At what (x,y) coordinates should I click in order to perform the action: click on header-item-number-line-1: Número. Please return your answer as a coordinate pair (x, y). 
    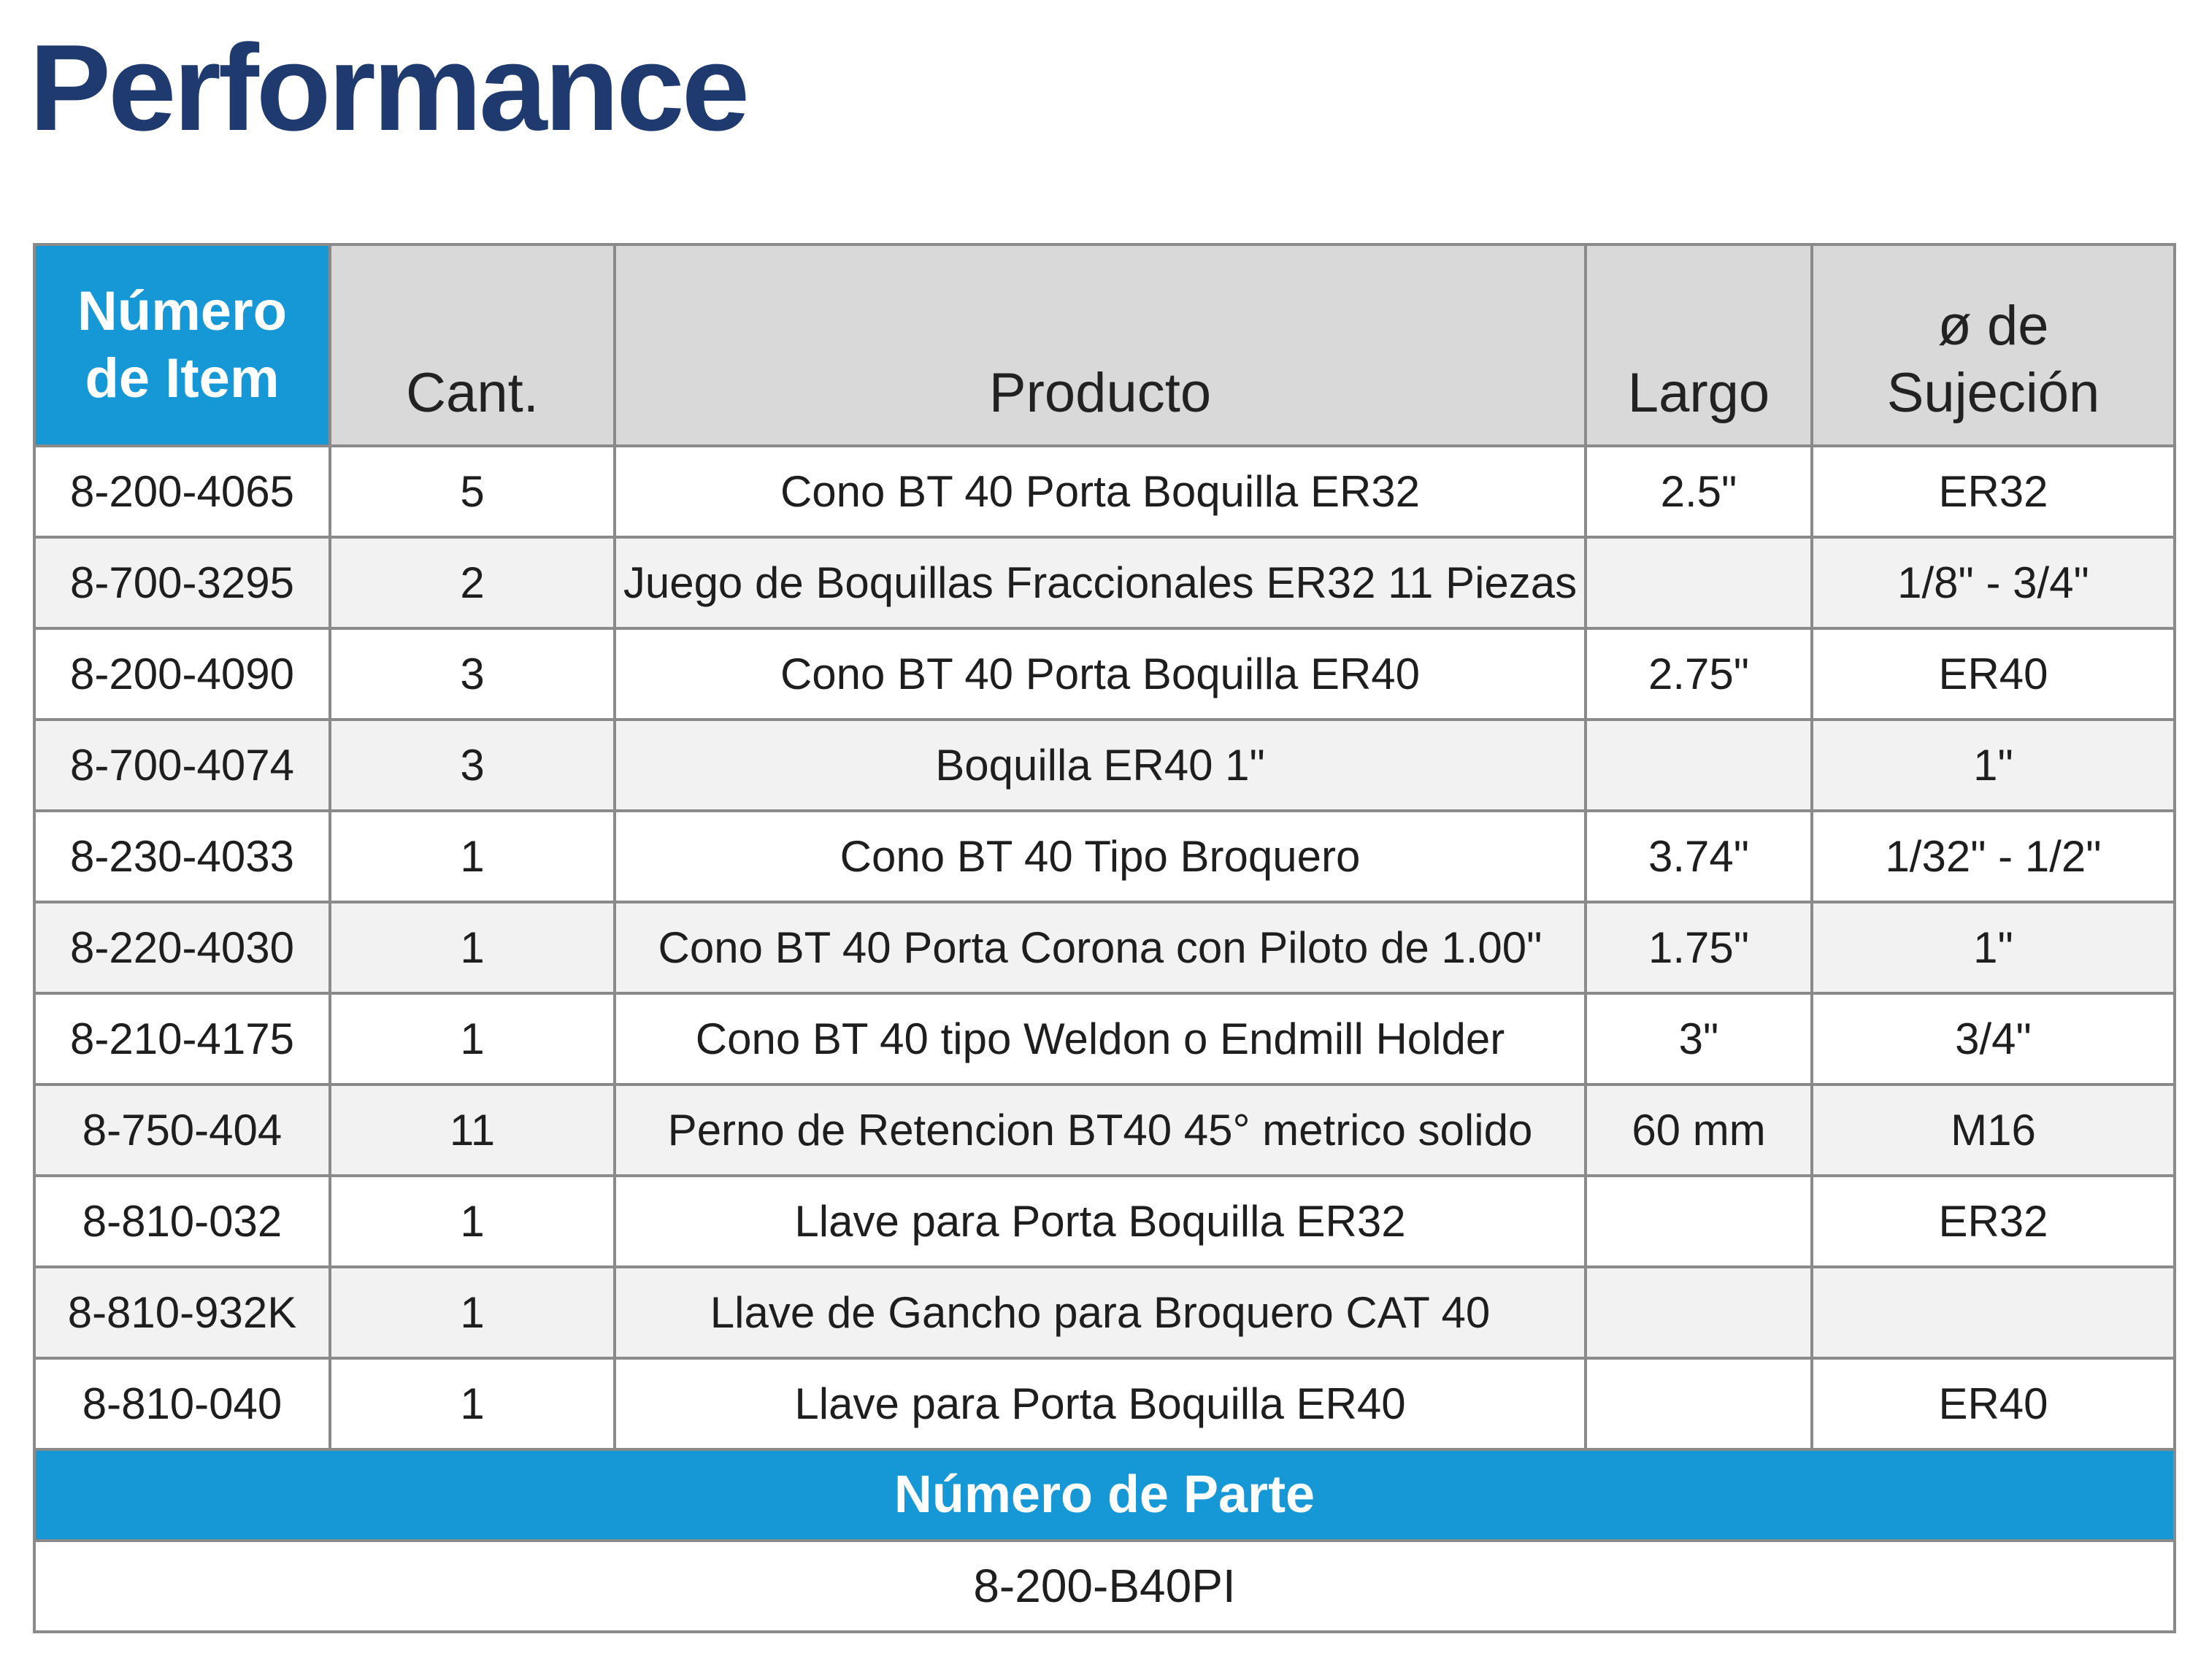
    Looking at the image, I should click on (182, 311).